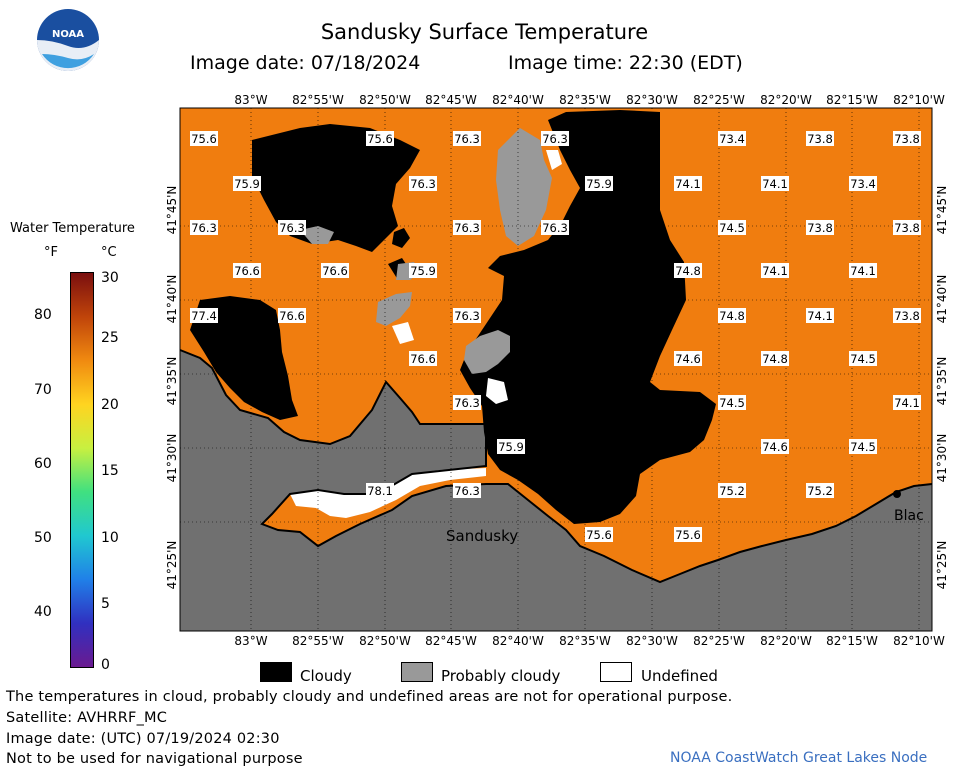 This screenshot has width=969, height=773. What do you see at coordinates (852, 641) in the screenshot?
I see `bottom-longitude-label: 82°15'W` at bounding box center [852, 641].